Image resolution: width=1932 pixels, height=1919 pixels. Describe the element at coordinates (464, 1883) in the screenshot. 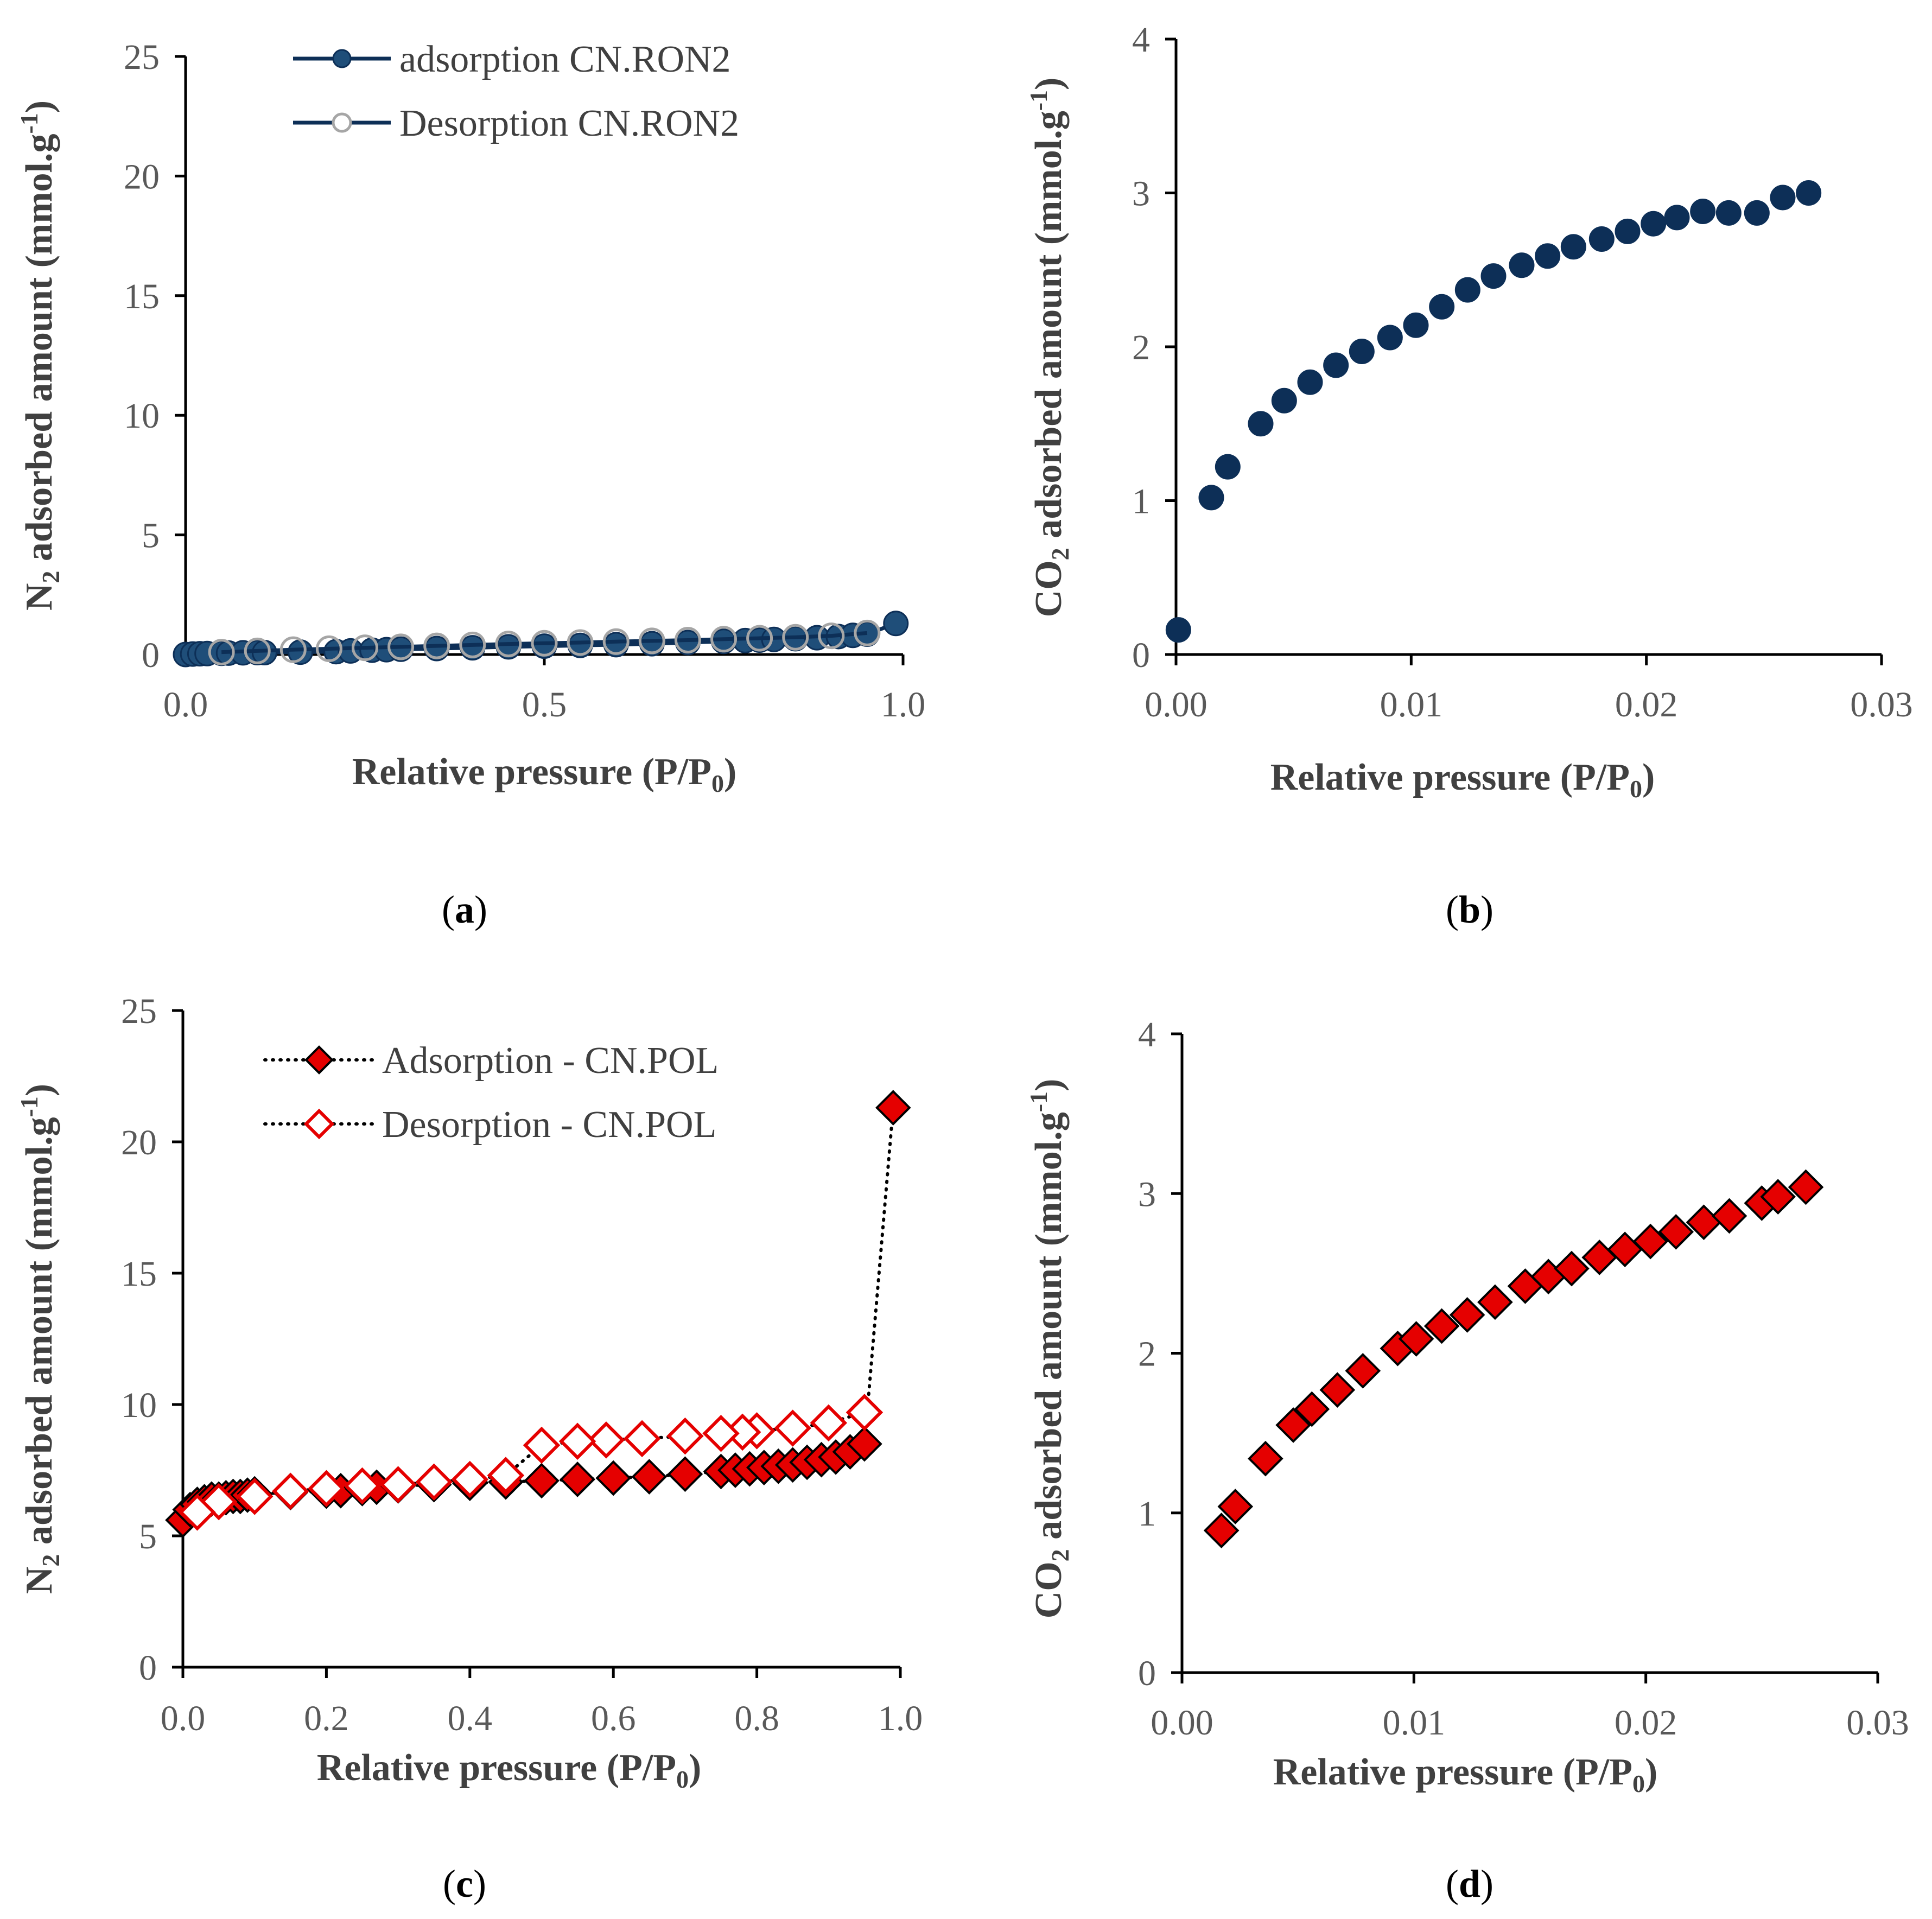

I see `panel-label: (c)` at that location.